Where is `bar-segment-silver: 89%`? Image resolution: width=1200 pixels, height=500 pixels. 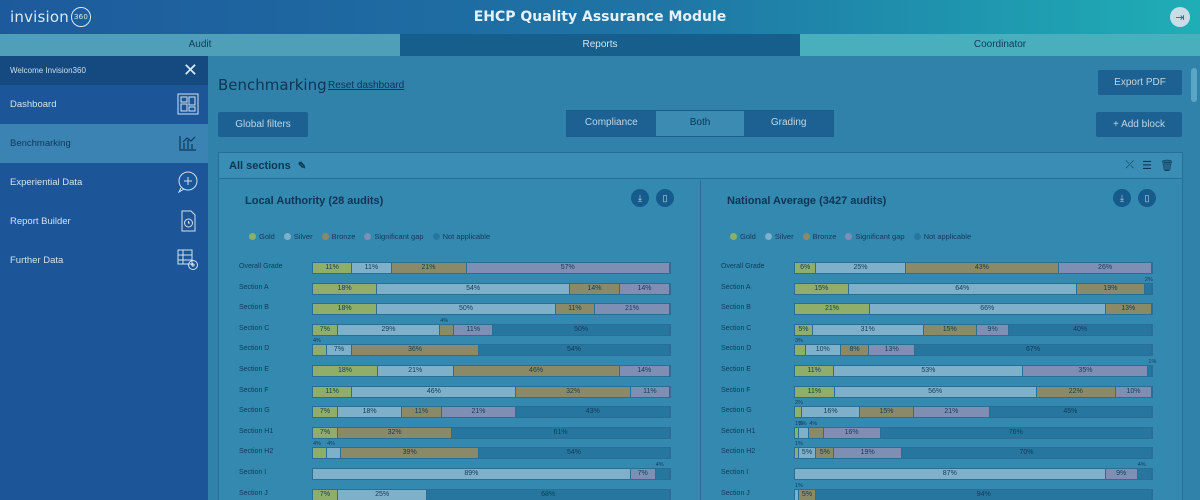 bar-segment-silver: 89% is located at coordinates (472, 474).